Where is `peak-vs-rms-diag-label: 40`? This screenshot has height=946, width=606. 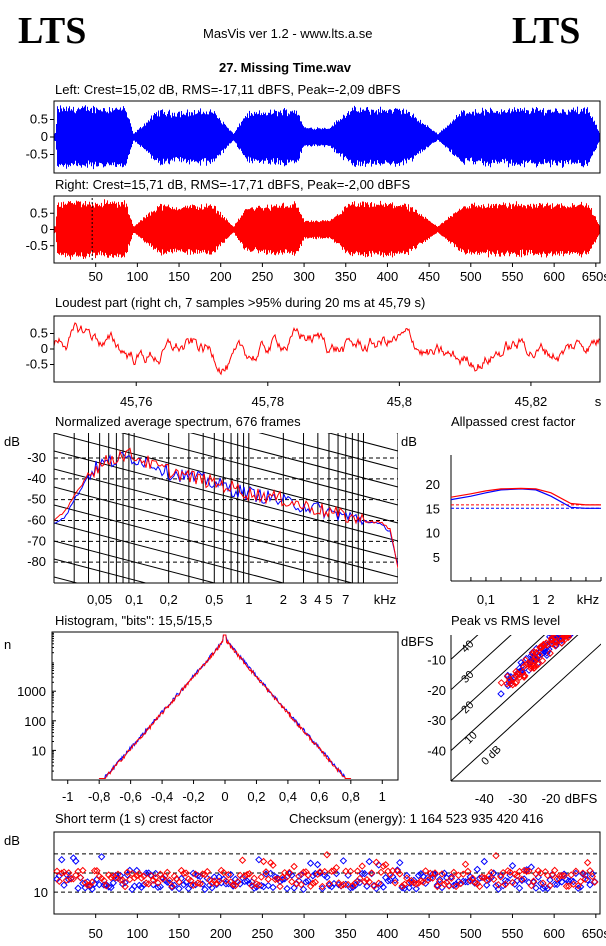
peak-vs-rms-diag-label: 40 is located at coordinates (467, 646).